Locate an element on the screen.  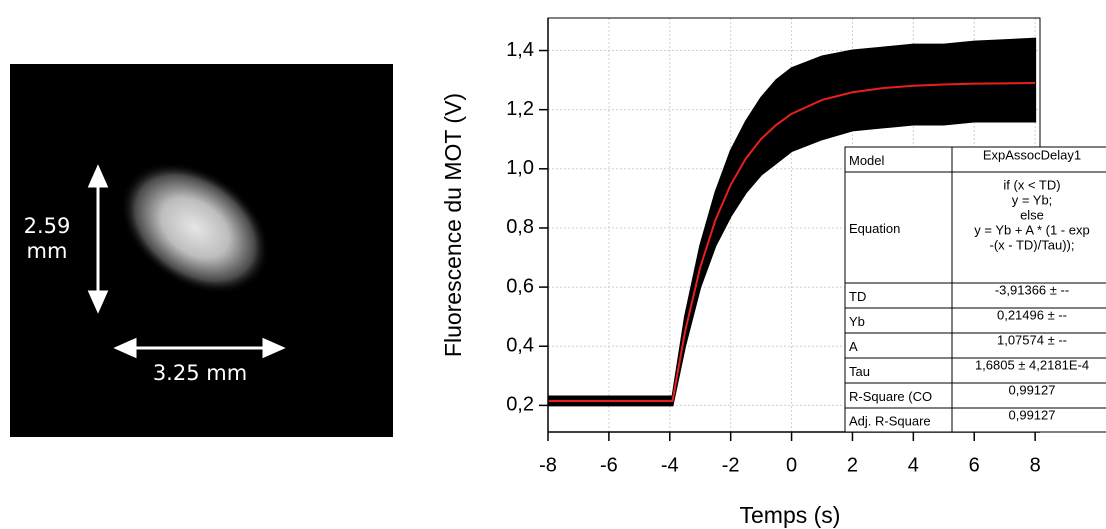
table-value: -(x - TD)/Tau)); is located at coordinates (1032, 244).